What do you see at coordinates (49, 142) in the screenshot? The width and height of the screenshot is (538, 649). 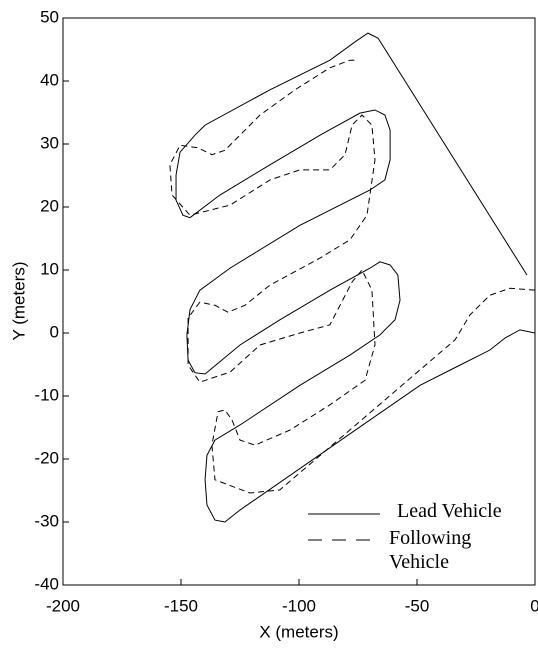 I see `y-tick-label: 30` at bounding box center [49, 142].